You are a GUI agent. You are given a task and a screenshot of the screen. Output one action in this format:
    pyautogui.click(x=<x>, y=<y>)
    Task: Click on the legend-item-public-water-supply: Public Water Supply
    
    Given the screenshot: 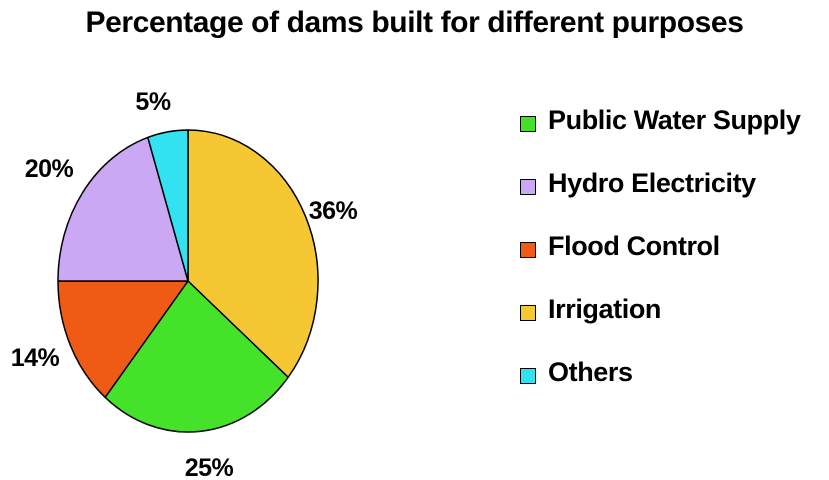 What is the action you would take?
    pyautogui.click(x=672, y=133)
    